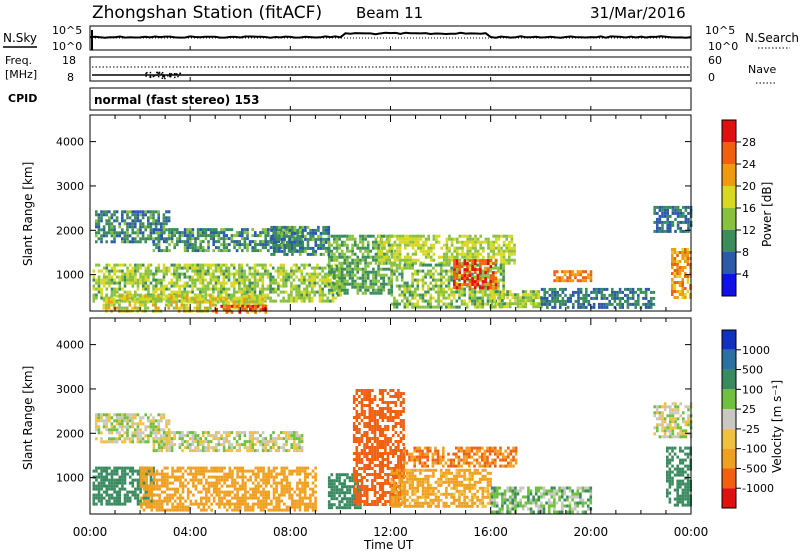 This screenshot has width=800, height=554. What do you see at coordinates (390, 35) in the screenshot?
I see `noise-sky-trace` at bounding box center [390, 35].